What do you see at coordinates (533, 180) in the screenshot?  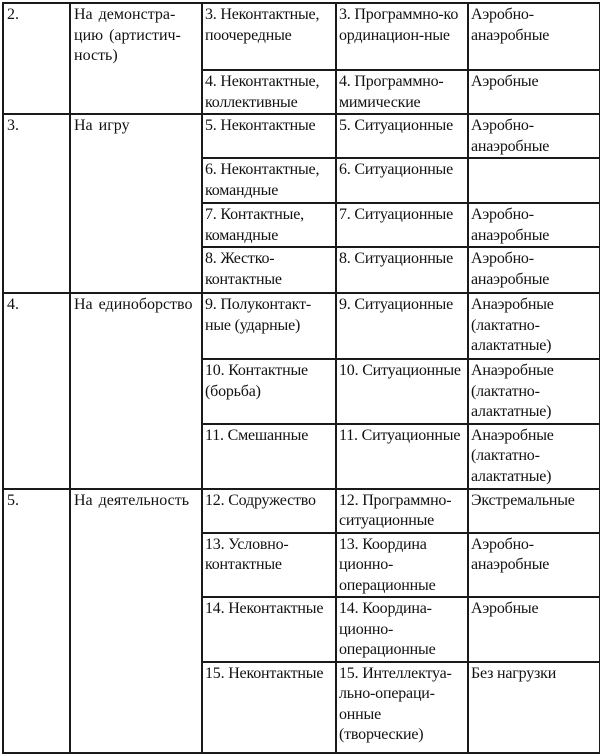 I see `load-cell` at bounding box center [533, 180].